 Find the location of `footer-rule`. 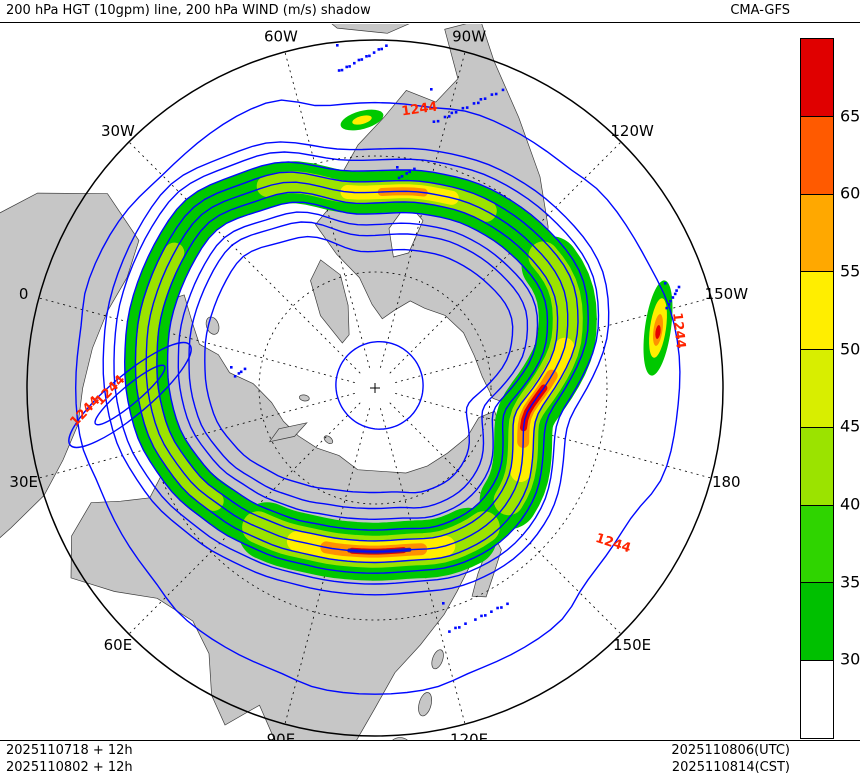

footer-rule is located at coordinates (430, 740).